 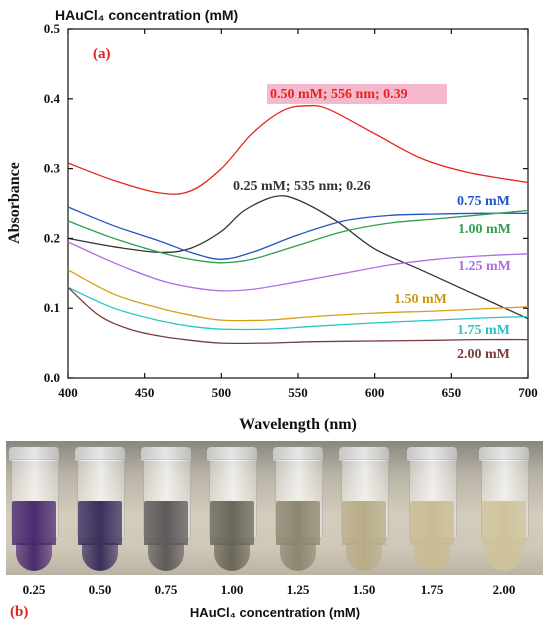 What do you see at coordinates (339, 94) in the screenshot?
I see `annotation-label: 0.50 mM; 556 nm; 0.39` at bounding box center [339, 94].